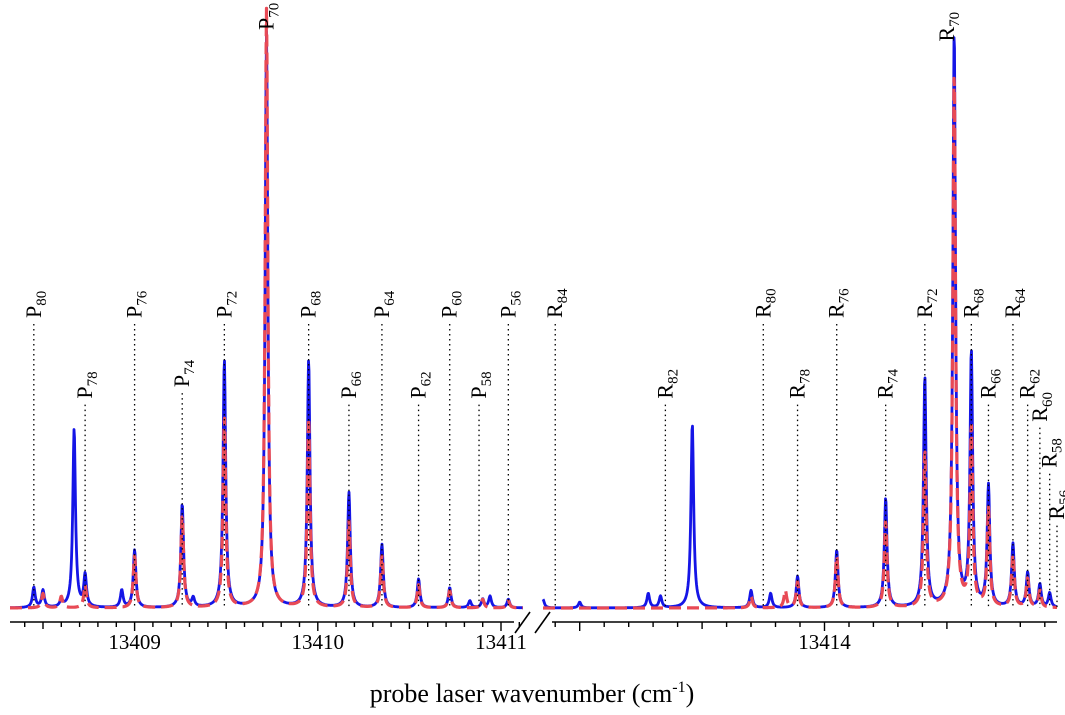 Image resolution: width=1065 pixels, height=715 pixels. Describe the element at coordinates (824, 642) in the screenshot. I see `x-tick-label-13414: 13414` at that location.